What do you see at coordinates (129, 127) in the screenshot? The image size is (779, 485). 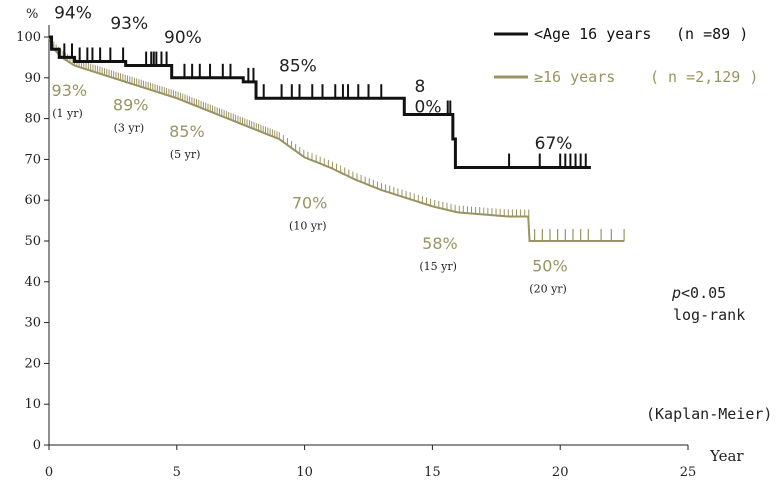 I see `annotation-year-label: (3 yr)` at bounding box center [129, 127].